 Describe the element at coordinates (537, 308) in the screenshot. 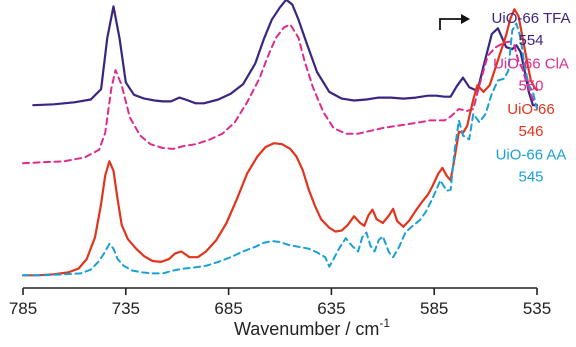

I see `x-tick-label: 535` at that location.